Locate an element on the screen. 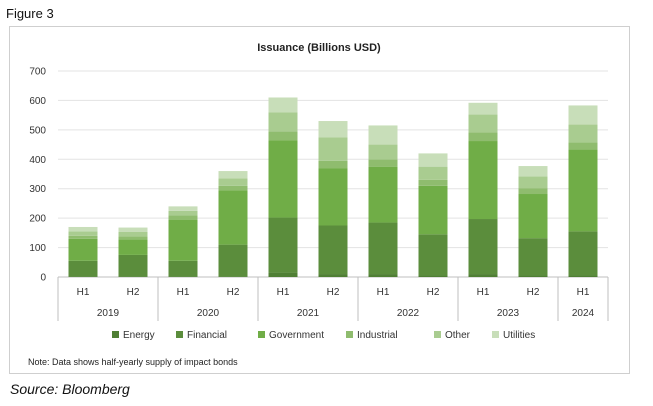  x-group-label: 2023 is located at coordinates (508, 313).